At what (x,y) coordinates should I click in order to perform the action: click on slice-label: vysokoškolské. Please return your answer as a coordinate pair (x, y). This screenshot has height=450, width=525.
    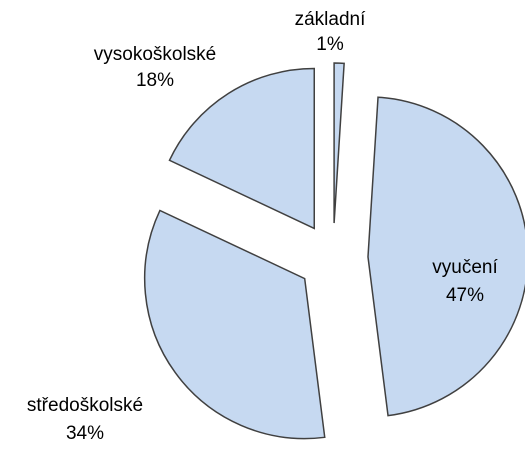
    Looking at the image, I should click on (155, 54).